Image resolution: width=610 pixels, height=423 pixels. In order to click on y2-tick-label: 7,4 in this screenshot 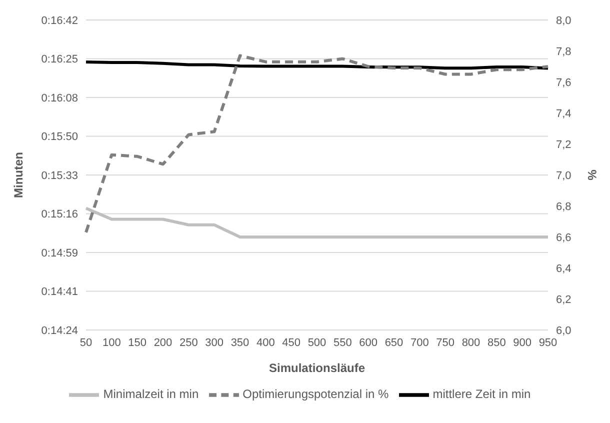, I will do `click(564, 114)`.